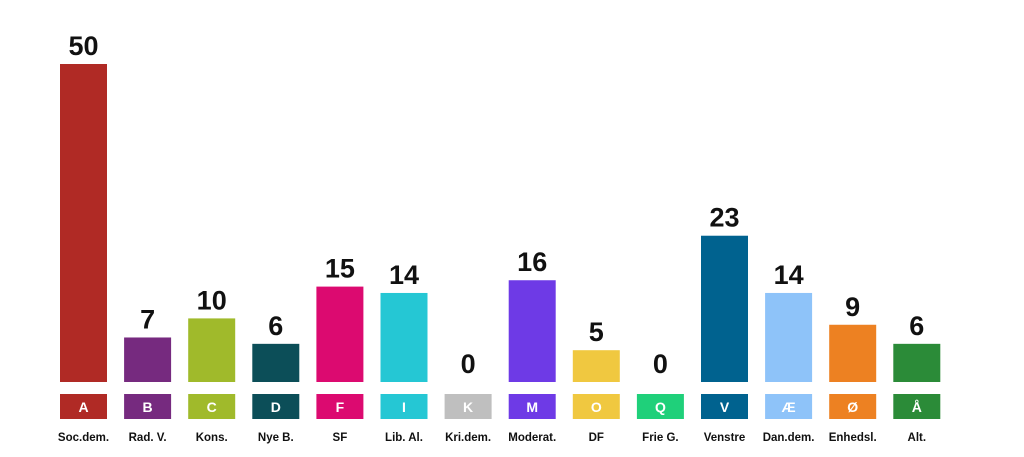 The height and width of the screenshot is (457, 1024). Describe the element at coordinates (660, 438) in the screenshot. I see `party-name-9: Frie G.` at that location.